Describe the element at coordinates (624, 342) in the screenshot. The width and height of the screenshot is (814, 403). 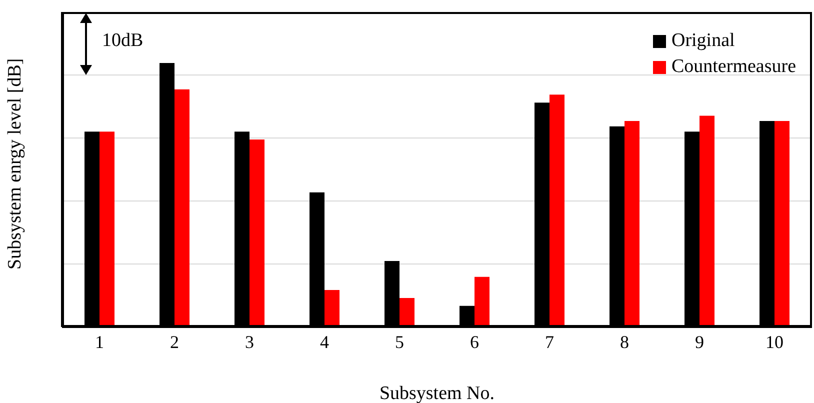
I see `x-tick-label: 8` at that location.